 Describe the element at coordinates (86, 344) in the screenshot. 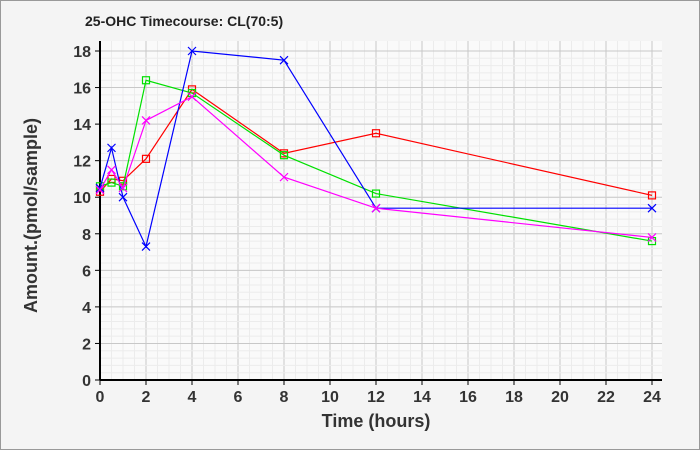

I see `y-tick-label: 2` at that location.